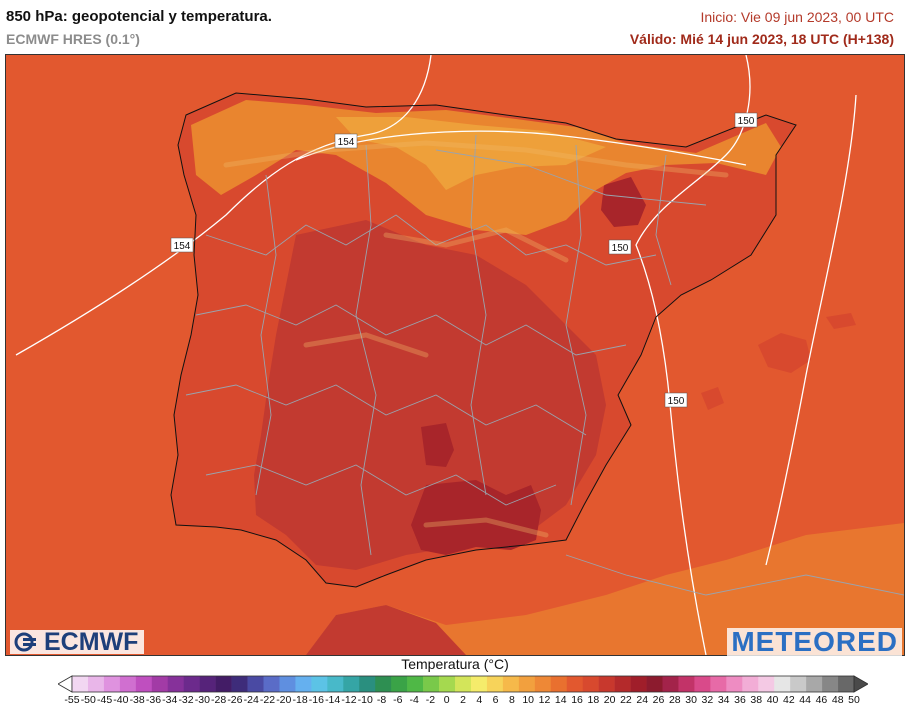  What do you see at coordinates (430, 700) in the screenshot?
I see `colorbar-tick: -2` at bounding box center [430, 700].